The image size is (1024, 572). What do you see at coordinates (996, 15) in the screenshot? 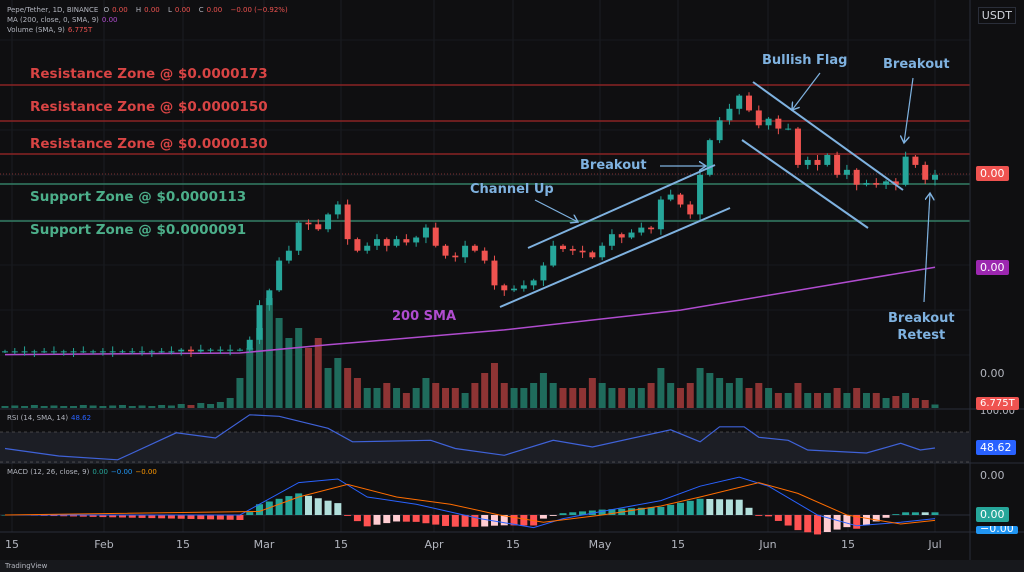
I see `currency-button: USDT` at bounding box center [996, 15].